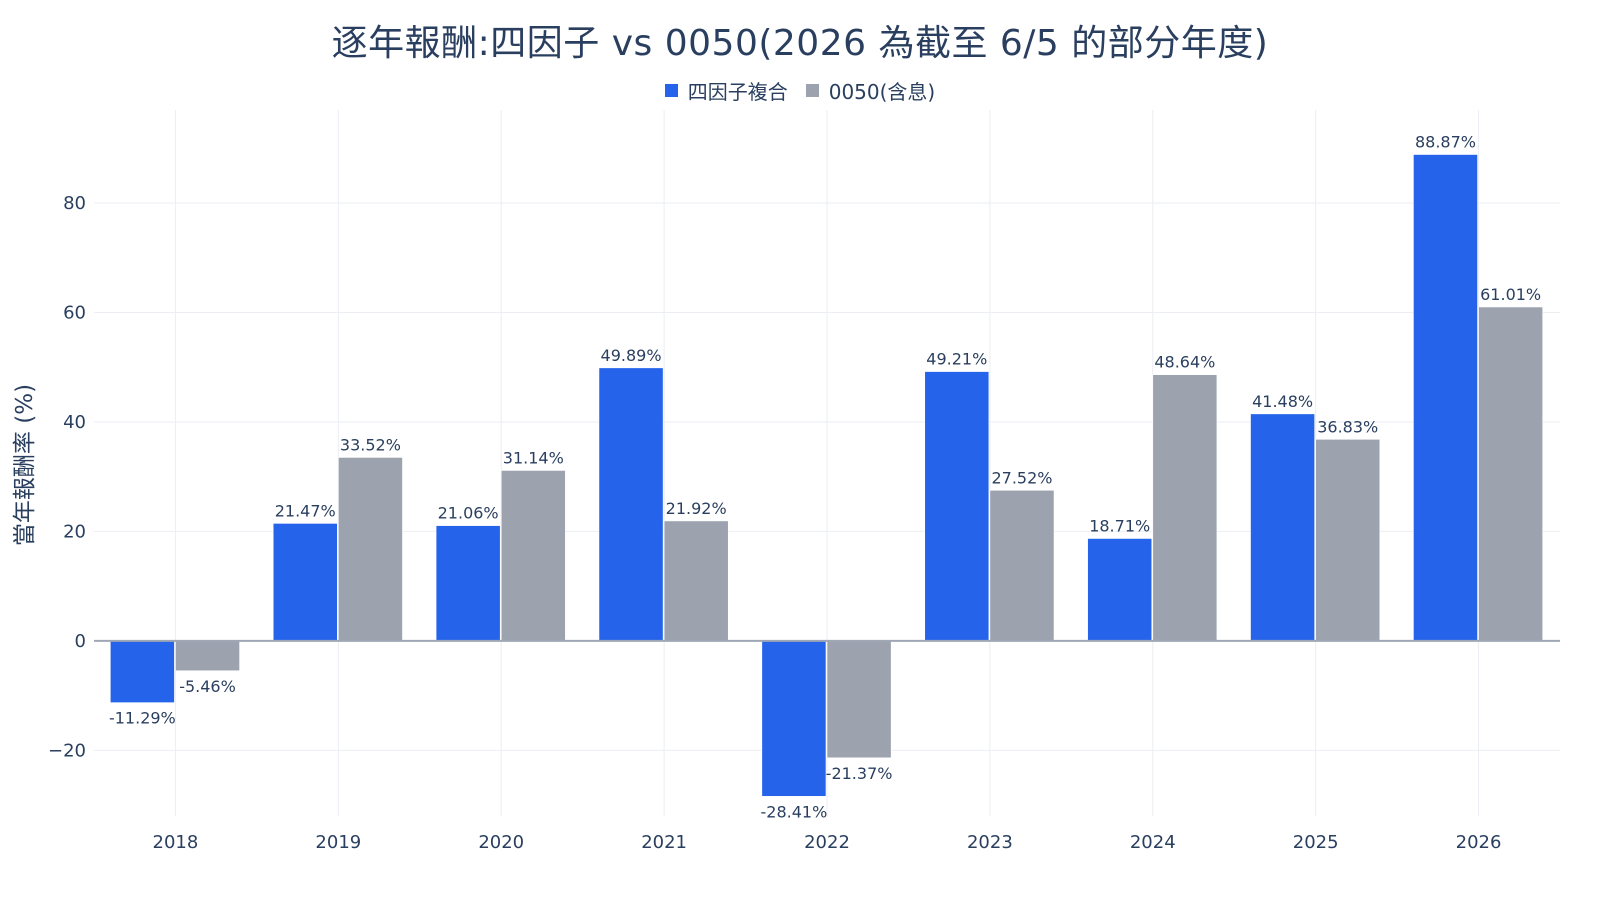  I want to click on x-tick-label: 2024, so click(1153, 842).